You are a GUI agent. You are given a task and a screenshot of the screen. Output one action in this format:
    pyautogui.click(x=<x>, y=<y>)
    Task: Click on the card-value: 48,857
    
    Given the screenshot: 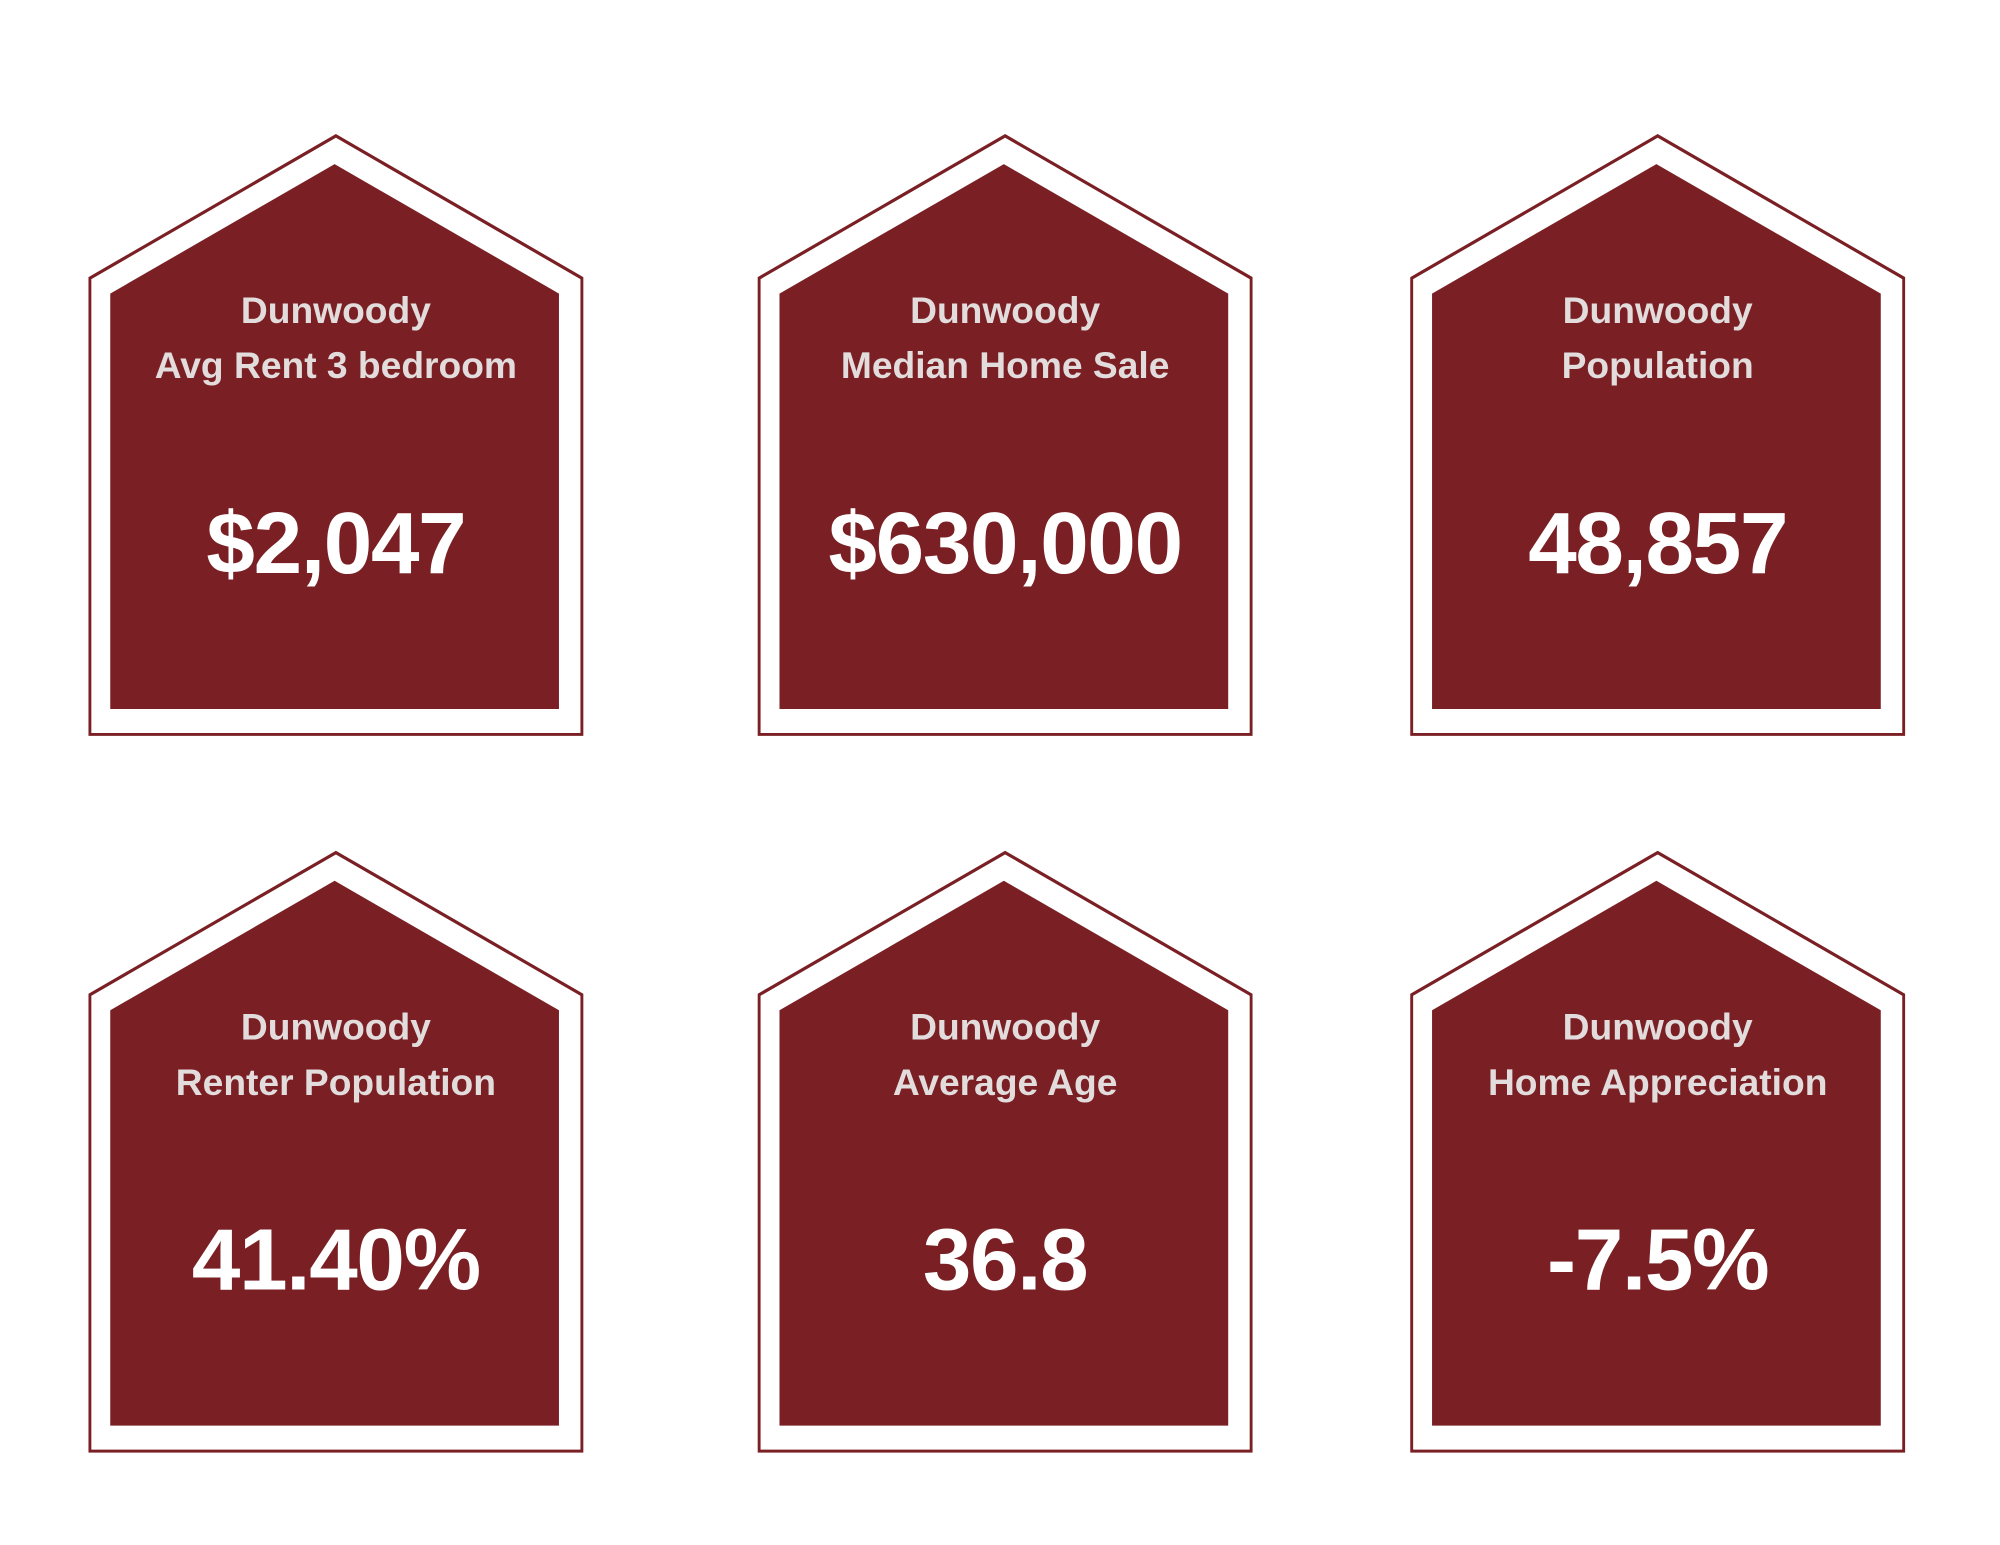 What is the action you would take?
    pyautogui.click(x=1658, y=543)
    